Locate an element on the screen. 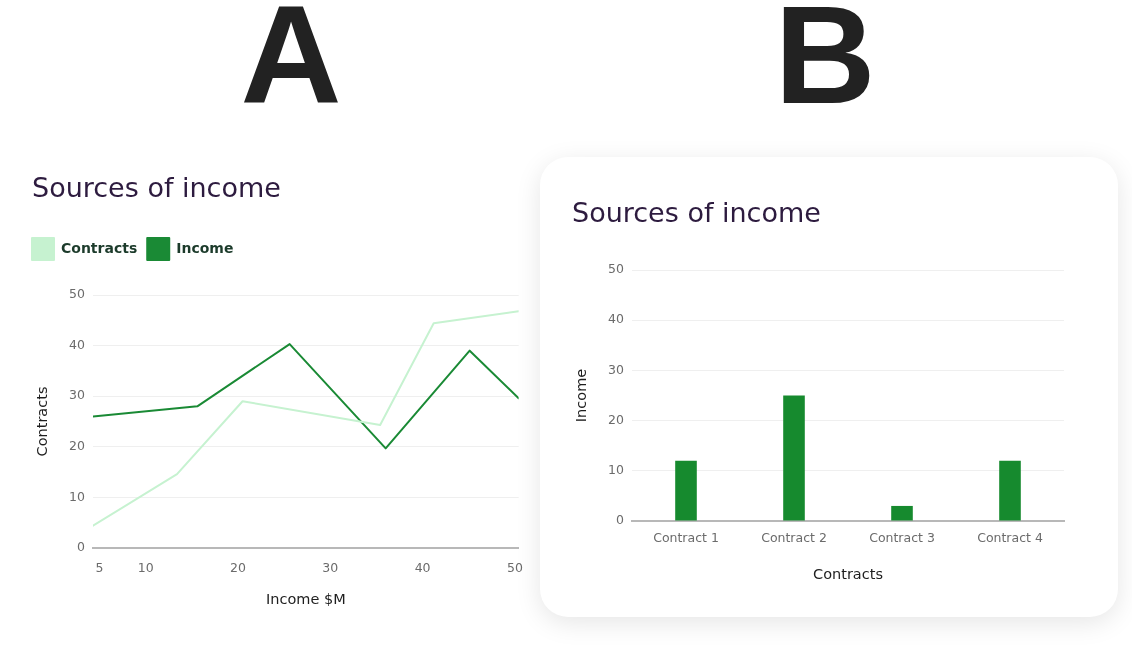 The width and height of the screenshot is (1132, 648). x-axis-title: Income $M is located at coordinates (305, 599).